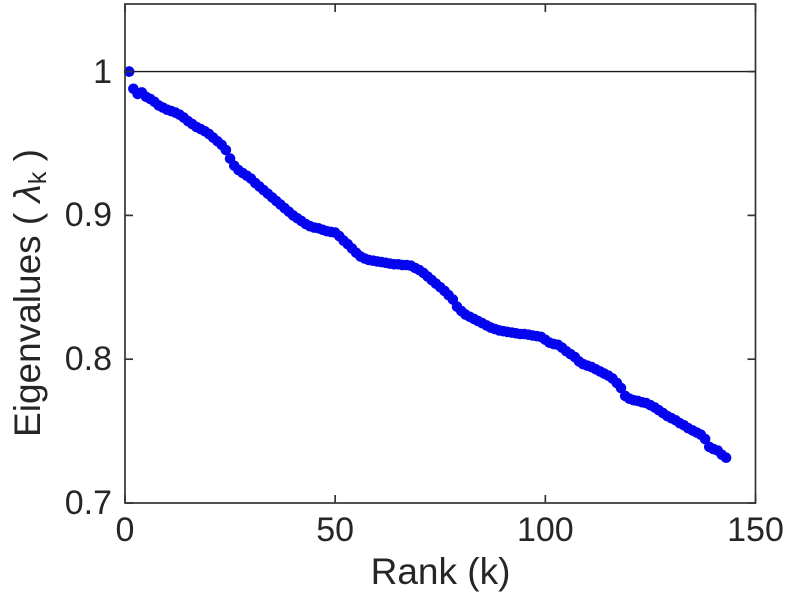 This screenshot has width=787, height=600. I want to click on y-tick-label: 1, so click(102, 71).